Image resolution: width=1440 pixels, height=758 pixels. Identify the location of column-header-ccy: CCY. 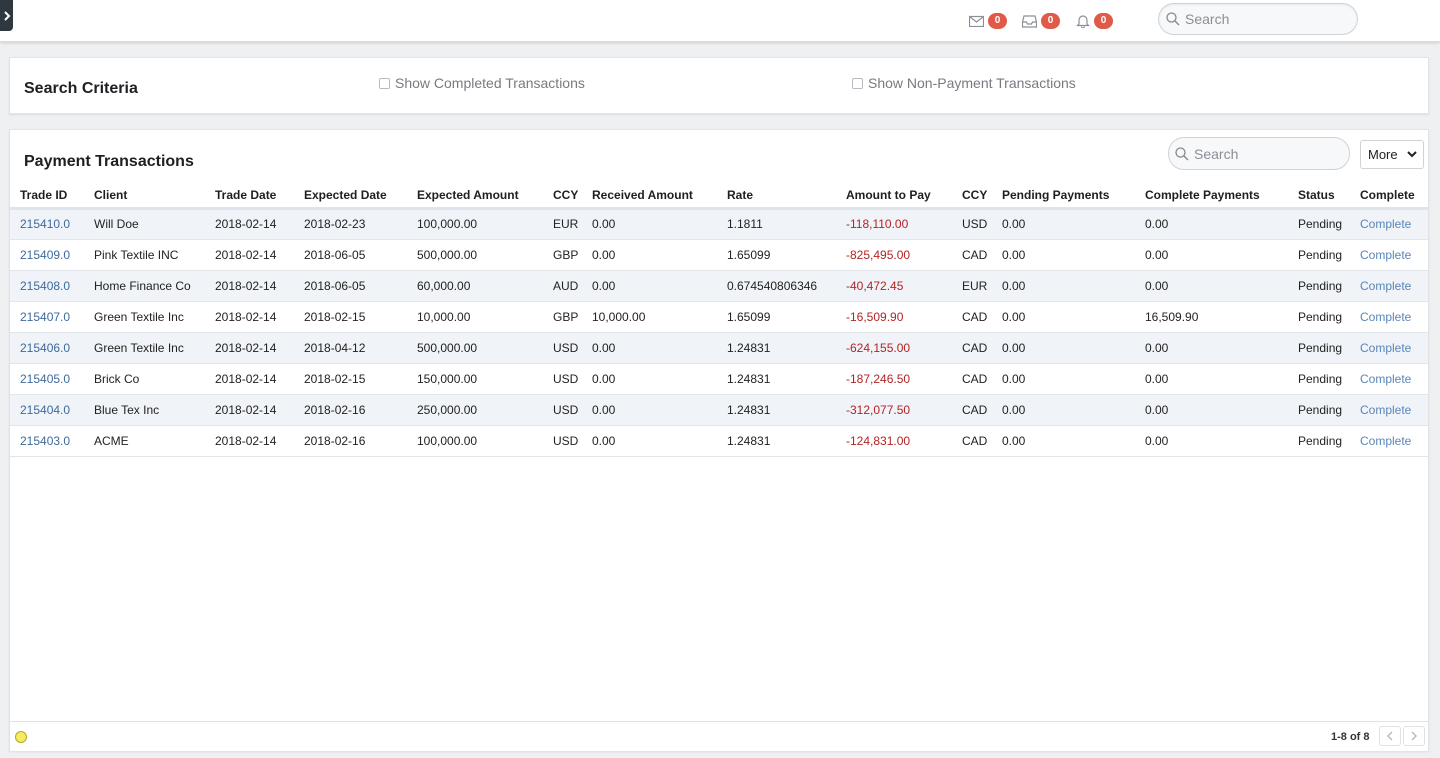
(562, 196).